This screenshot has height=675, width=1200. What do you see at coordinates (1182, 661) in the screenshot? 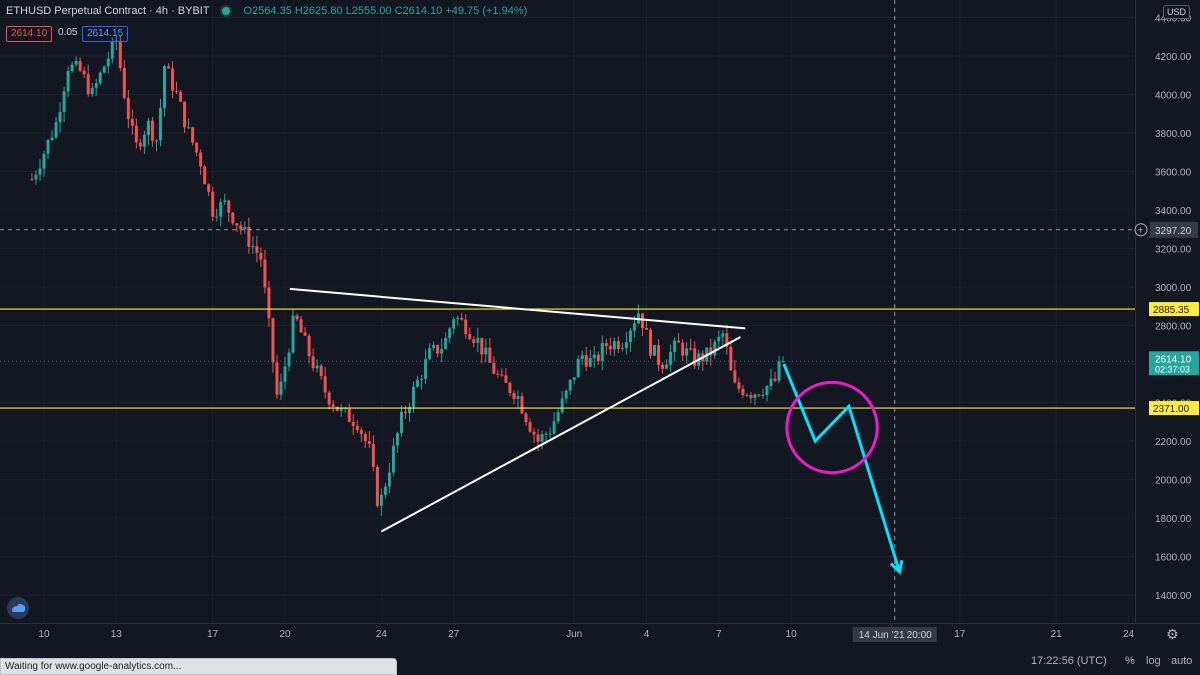
I see `auto-scale-button: auto` at bounding box center [1182, 661].